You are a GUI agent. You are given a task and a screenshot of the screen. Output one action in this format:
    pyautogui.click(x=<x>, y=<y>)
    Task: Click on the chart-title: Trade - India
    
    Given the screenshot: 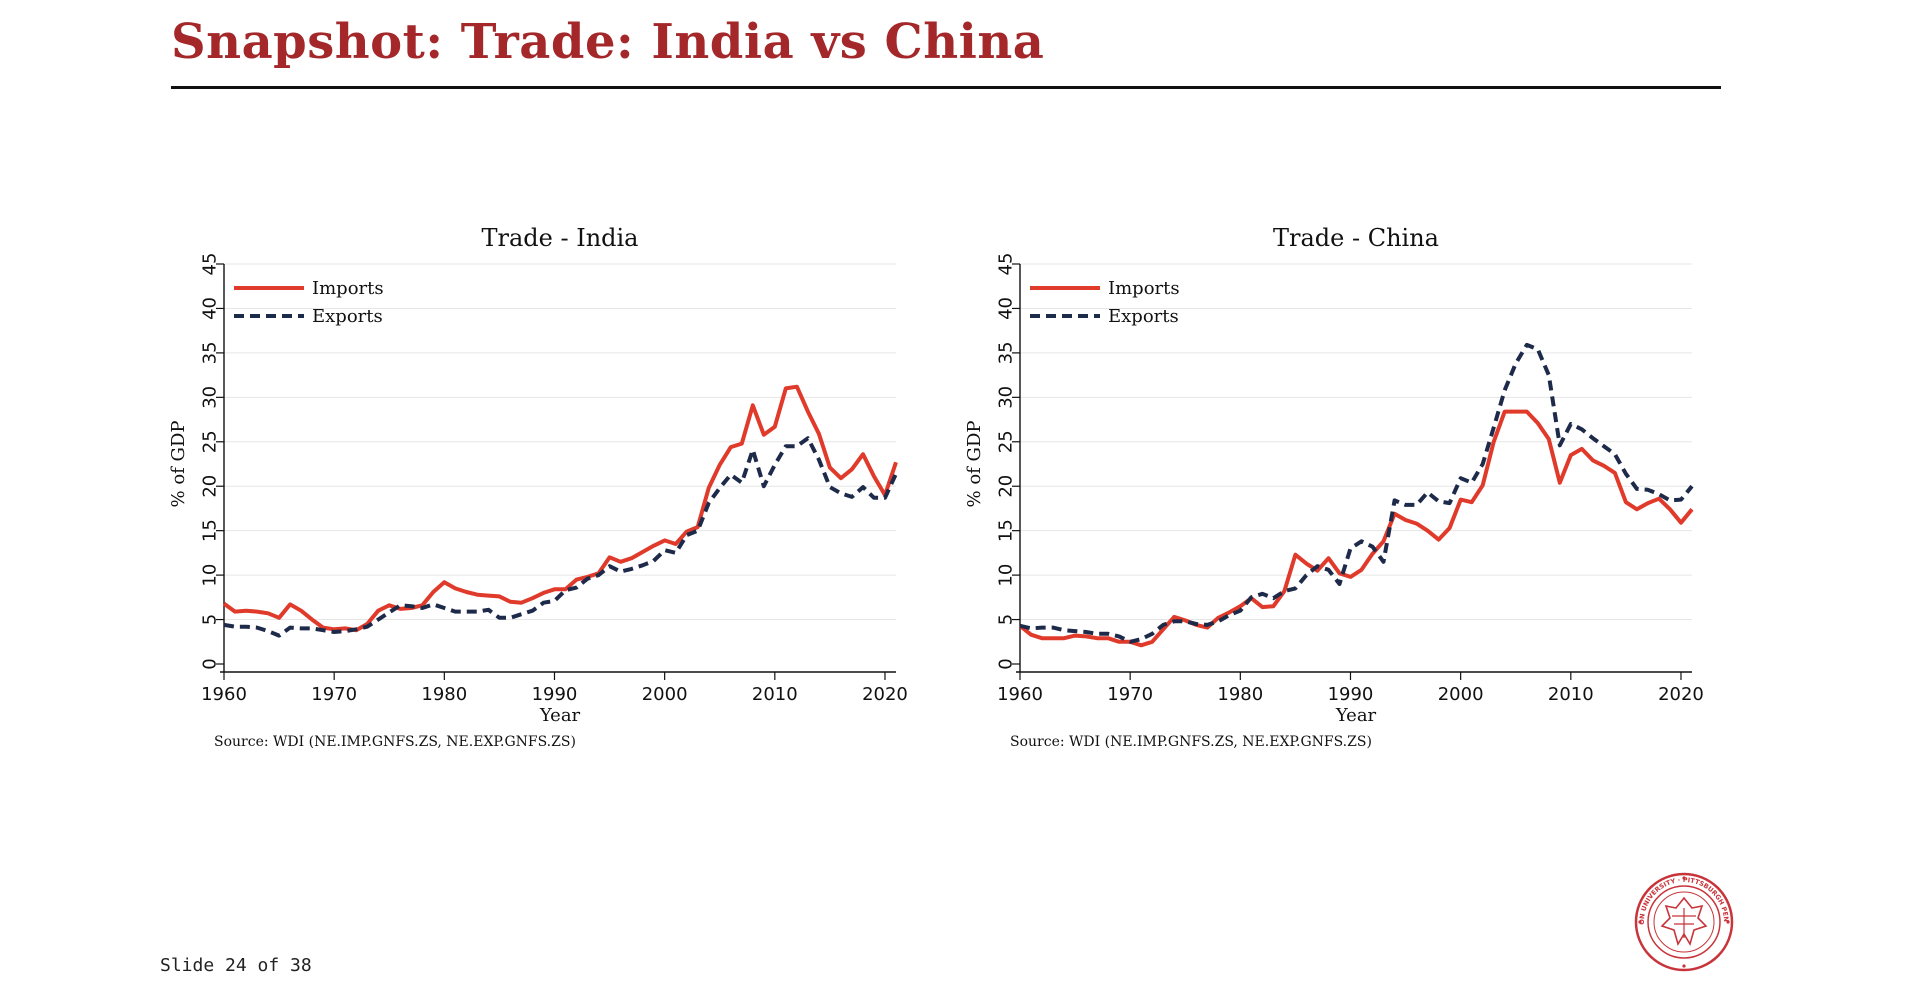 What is the action you would take?
    pyautogui.click(x=559, y=238)
    